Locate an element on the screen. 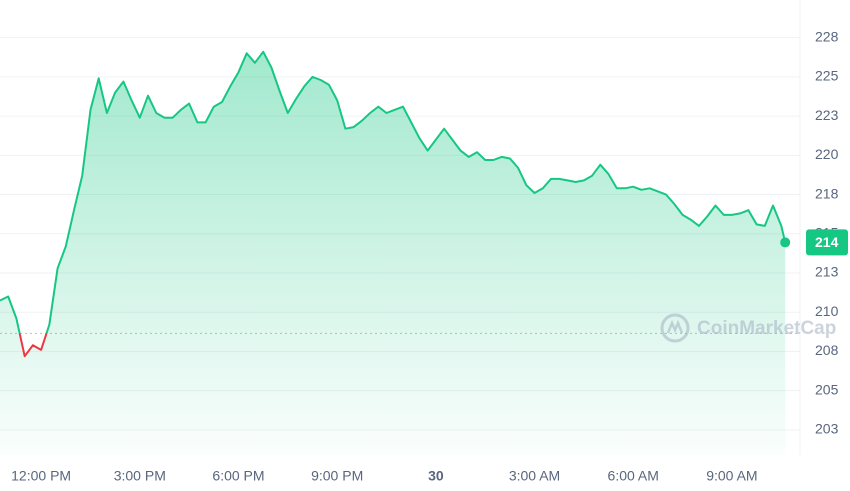  x-tick-label: 9:00 AM is located at coordinates (731, 476).